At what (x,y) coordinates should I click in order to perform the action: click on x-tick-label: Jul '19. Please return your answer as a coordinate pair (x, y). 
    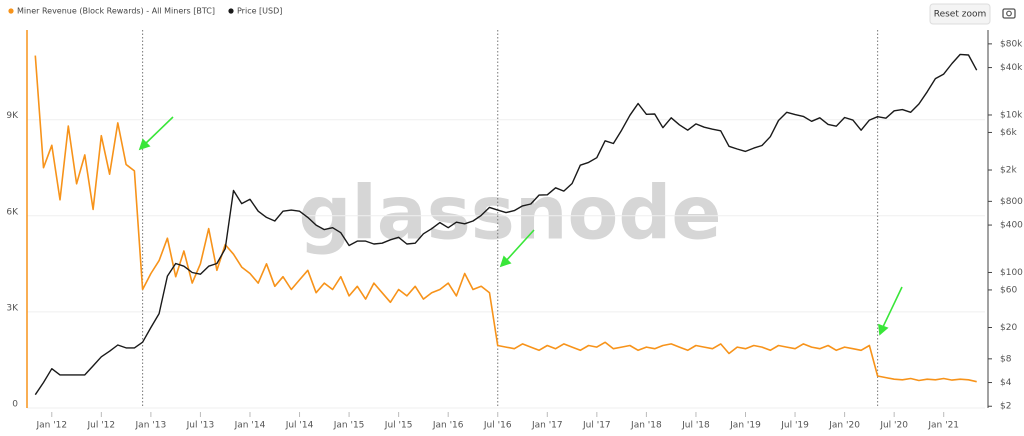
    Looking at the image, I should click on (794, 426).